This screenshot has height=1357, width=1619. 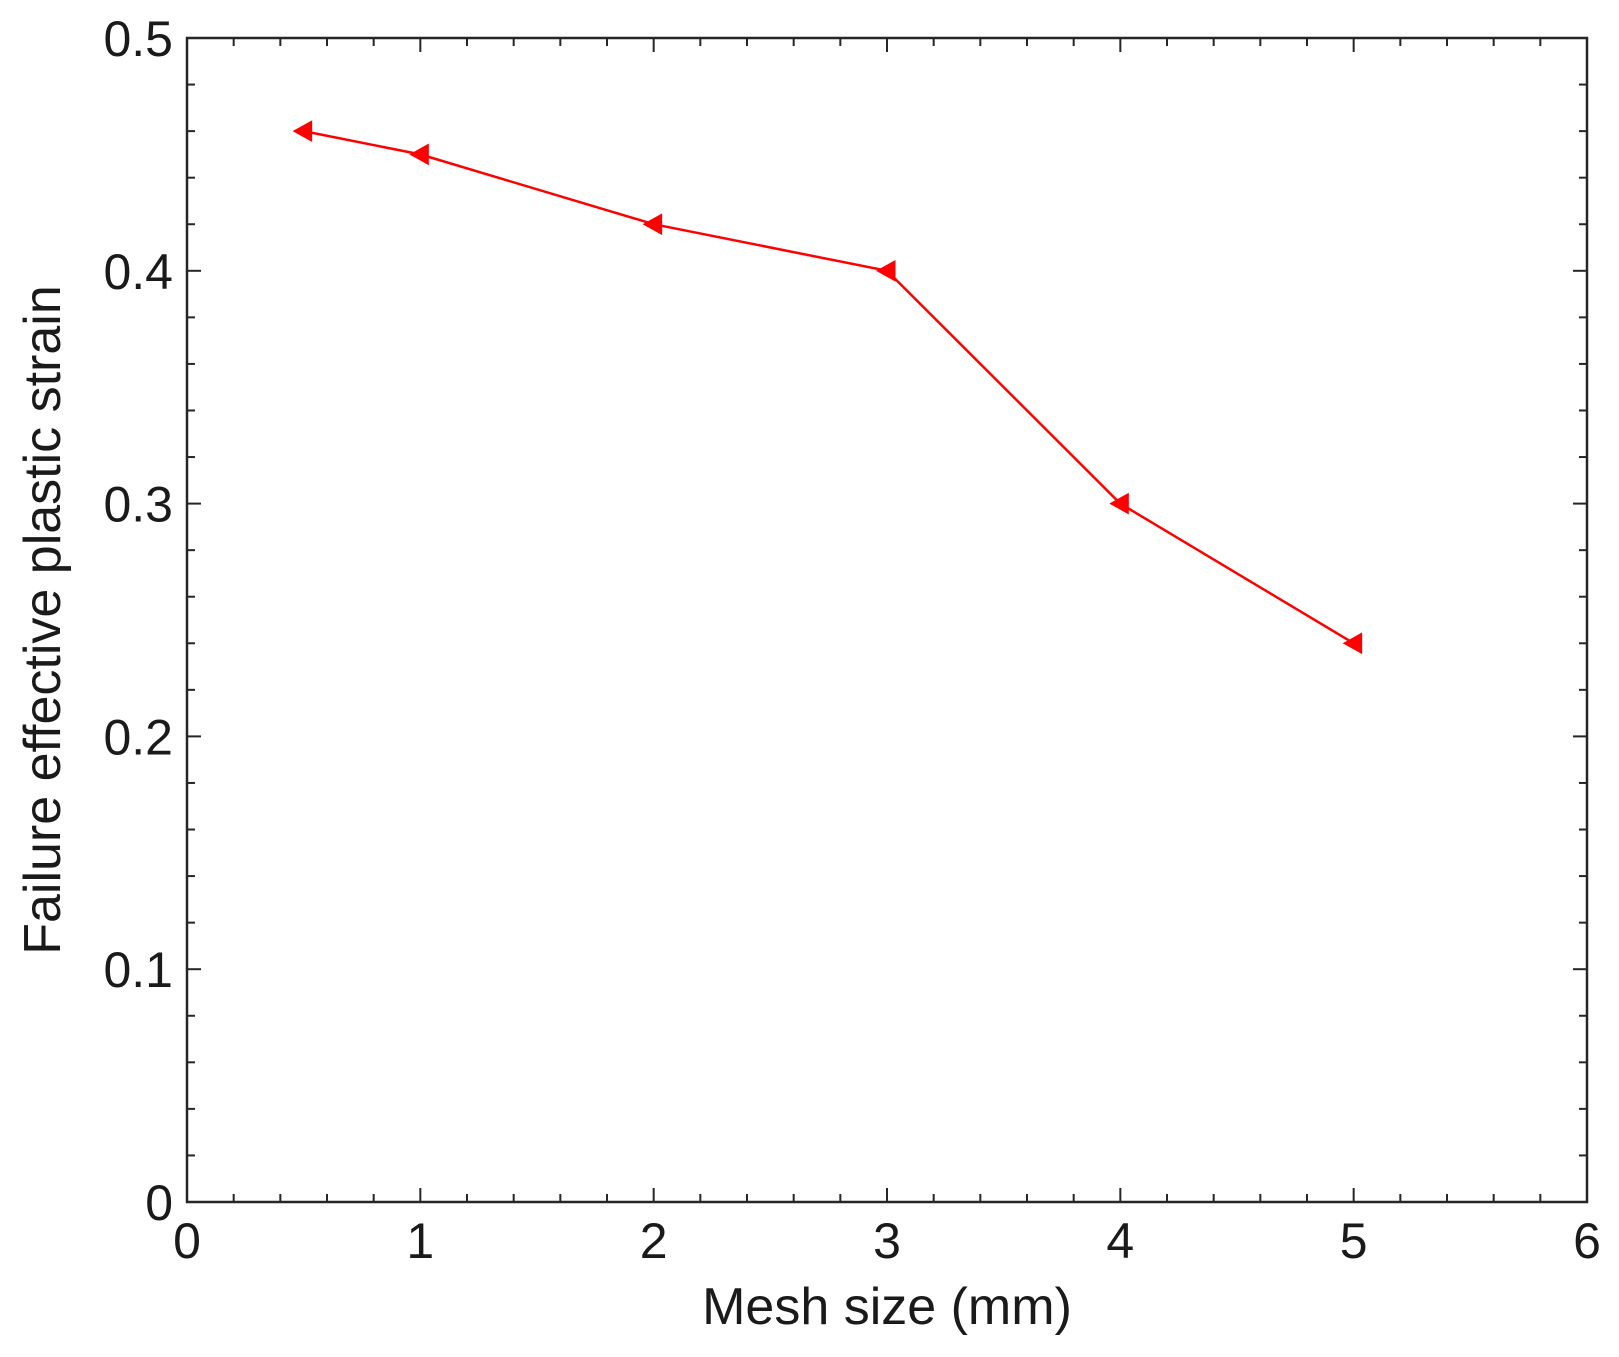 I want to click on y-tick-label: 0.5, so click(x=138, y=39).